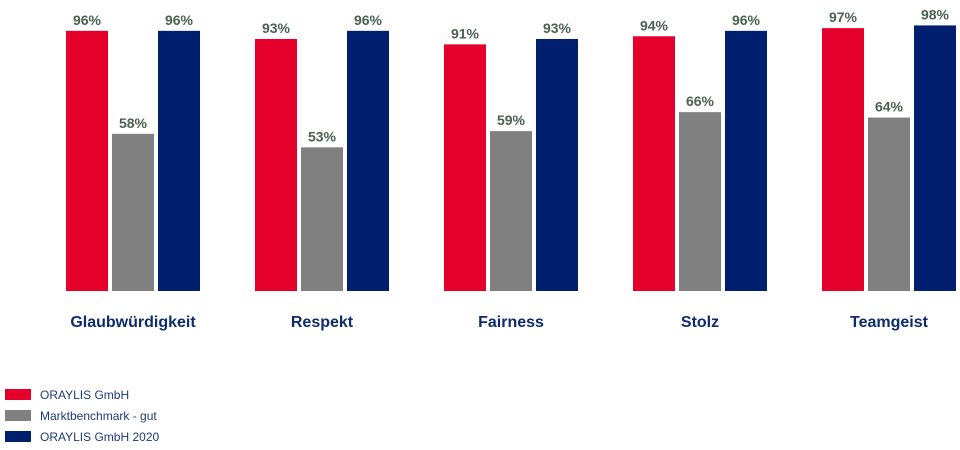 Image resolution: width=960 pixels, height=450 pixels. What do you see at coordinates (843, 17) in the screenshot?
I see `value-label-teamgeist-oraylis-gmbh: 97%` at bounding box center [843, 17].